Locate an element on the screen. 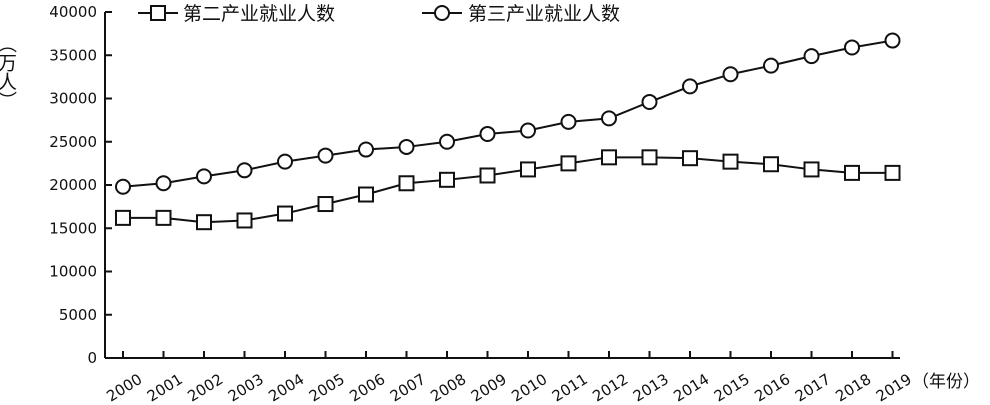  y-tick-label: 40000 is located at coordinates (73, 12).